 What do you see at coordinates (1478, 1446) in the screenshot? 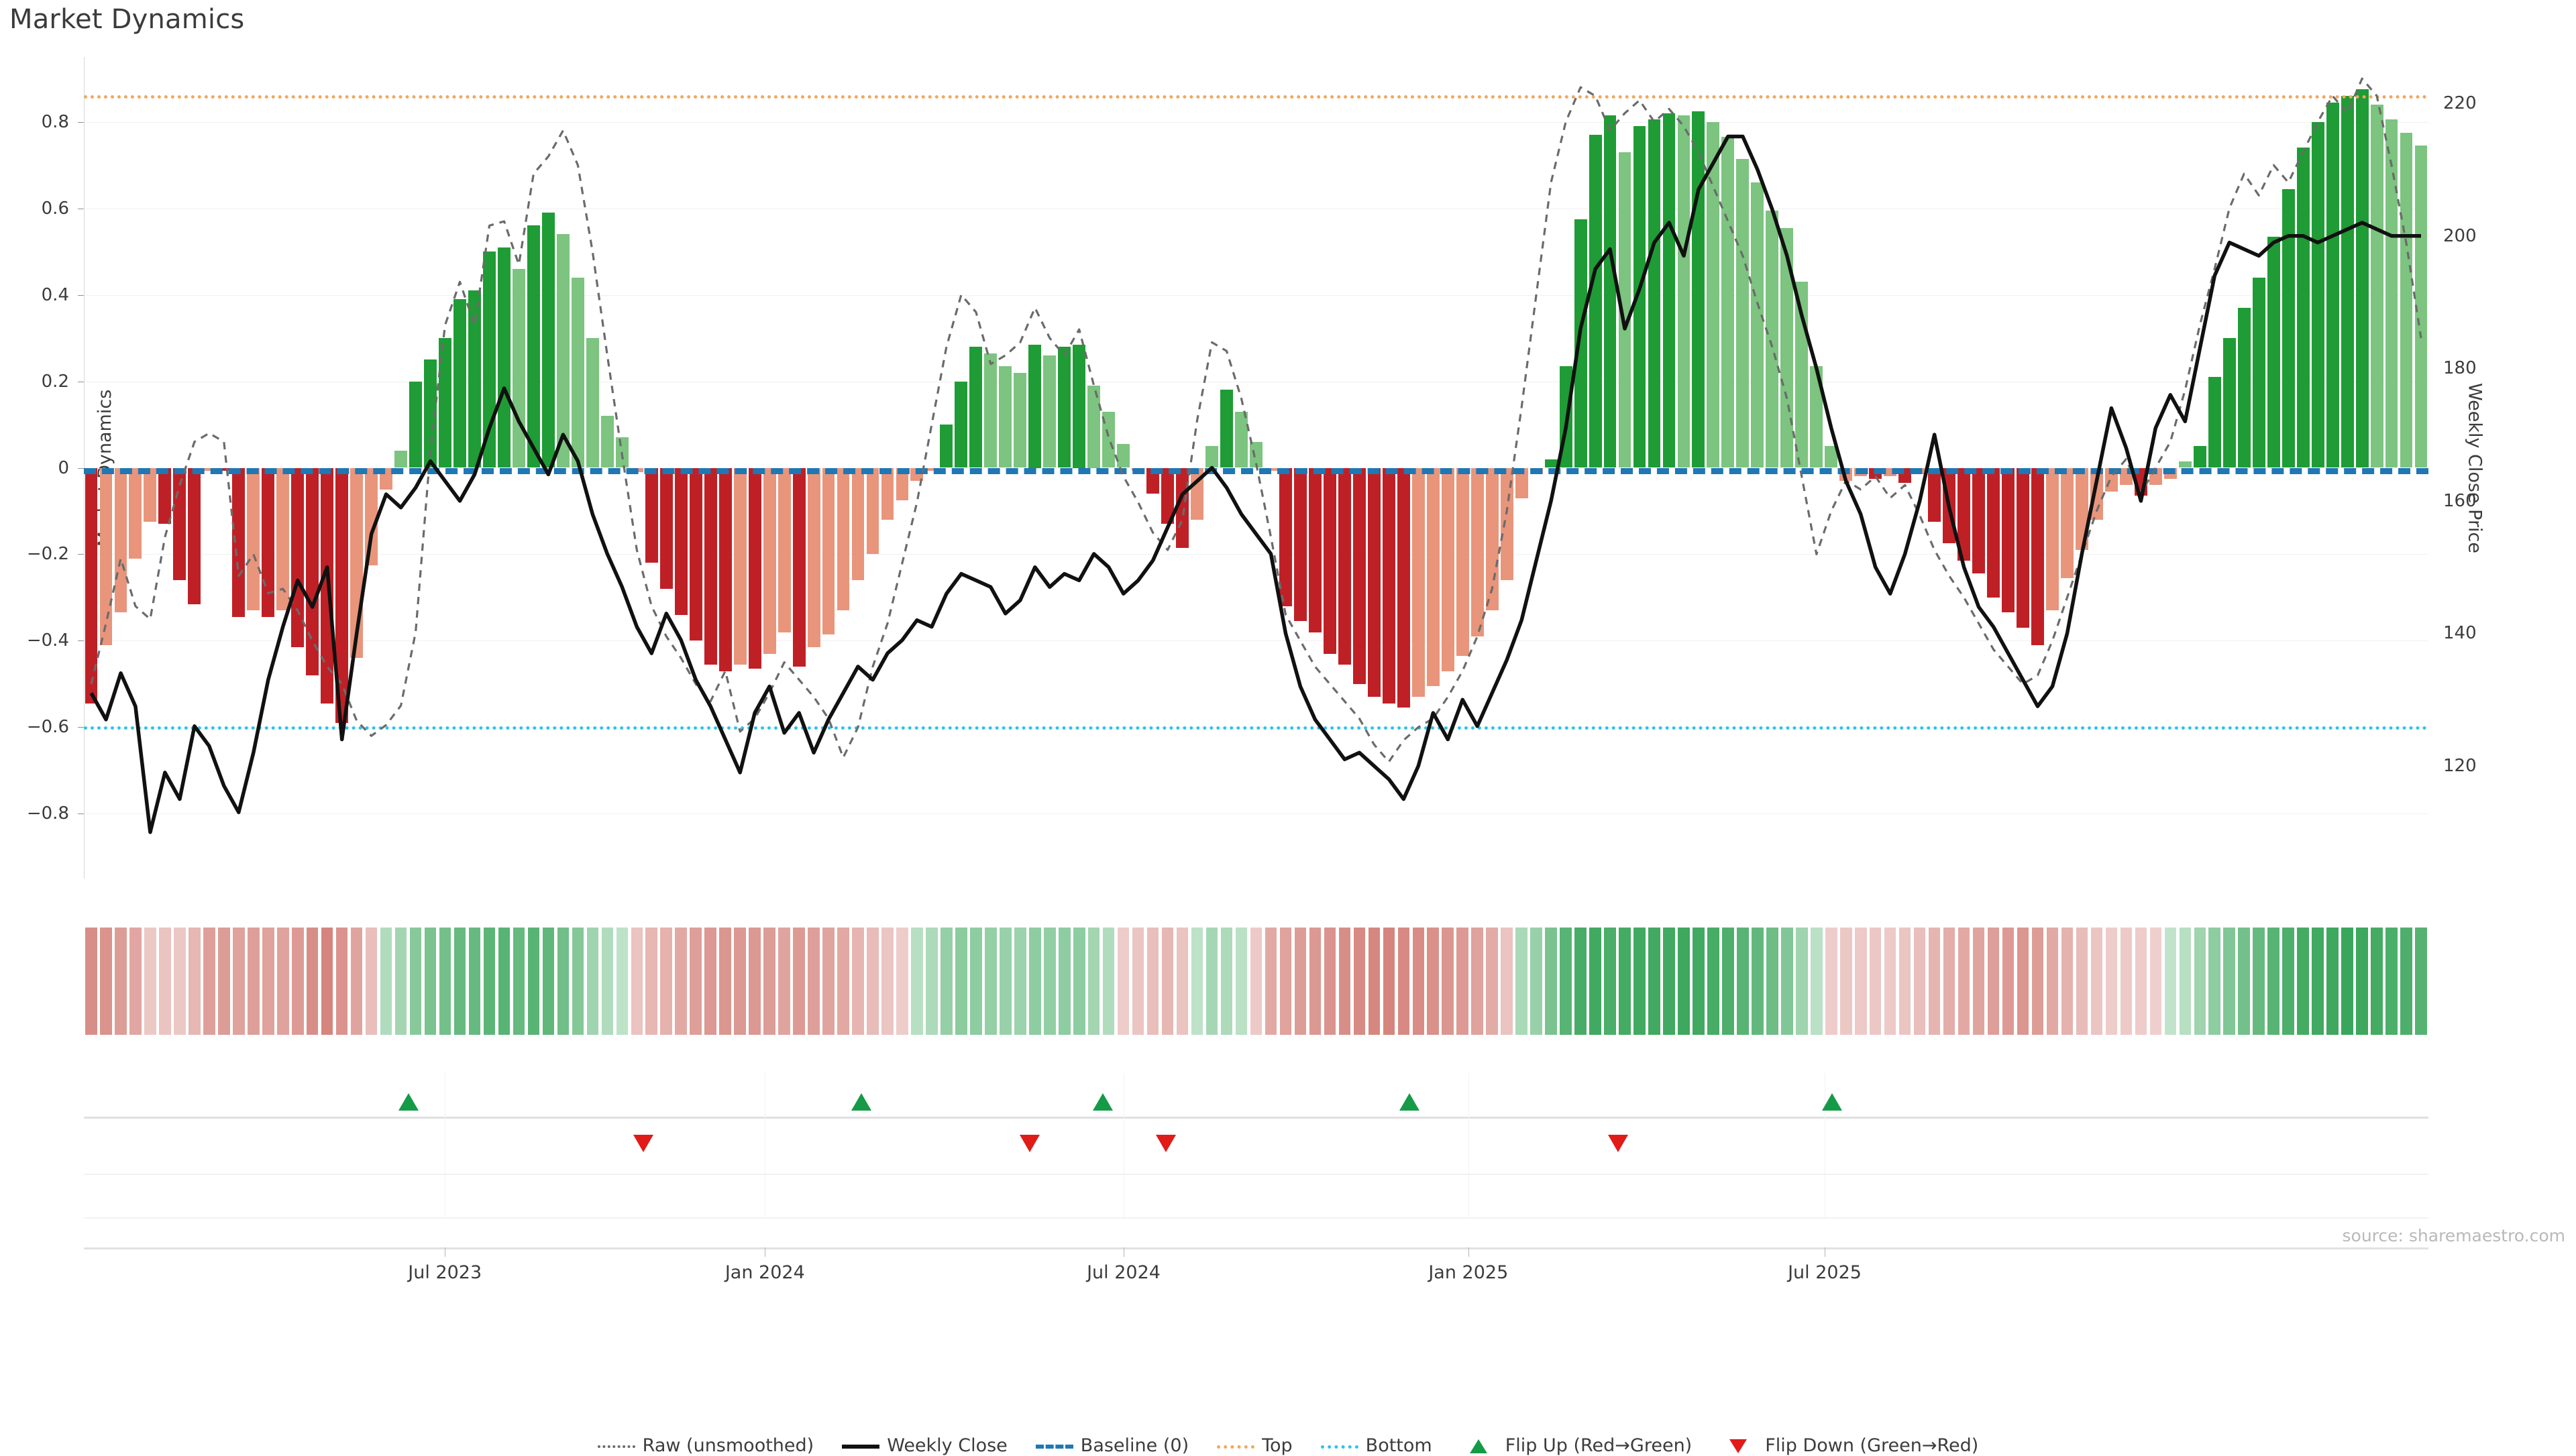
I see `triangle-up-green` at bounding box center [1478, 1446].